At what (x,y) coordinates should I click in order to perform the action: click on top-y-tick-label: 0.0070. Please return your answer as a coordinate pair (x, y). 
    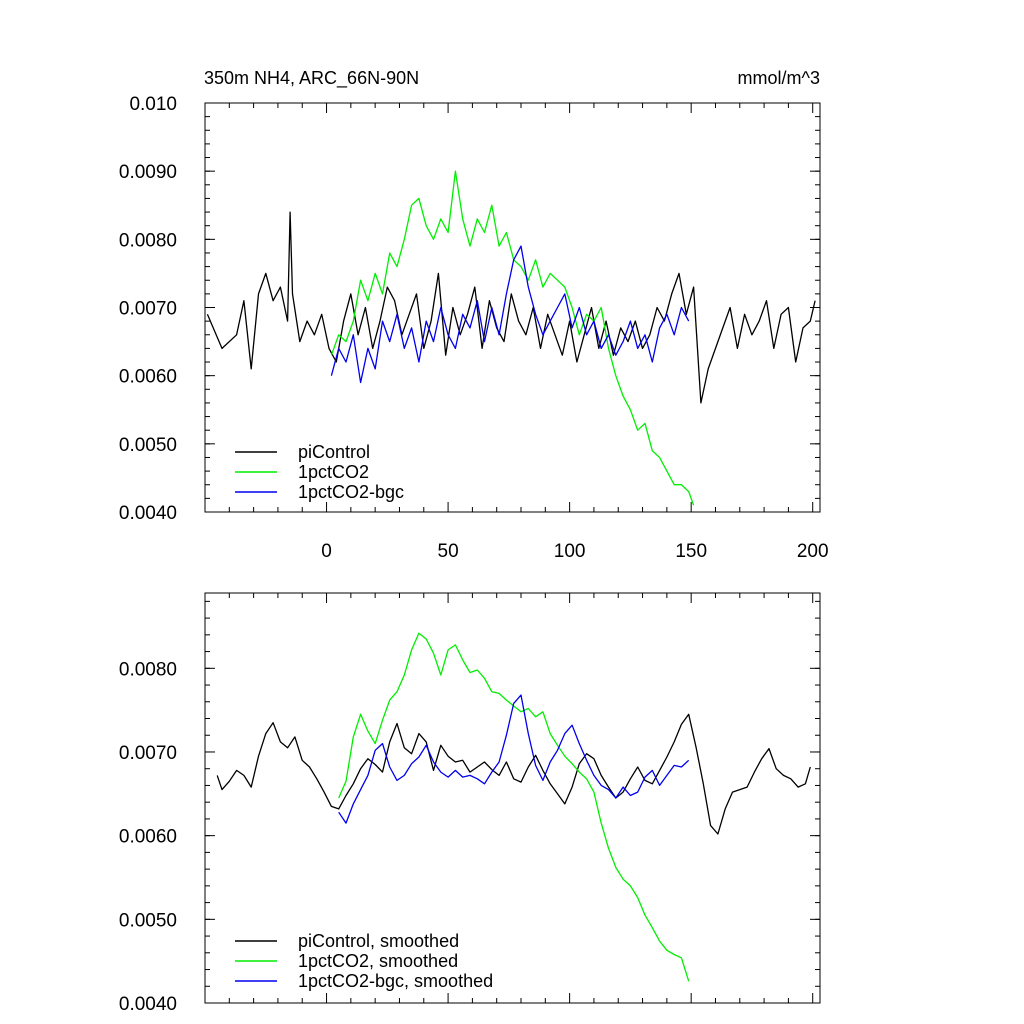
    Looking at the image, I should click on (148, 309).